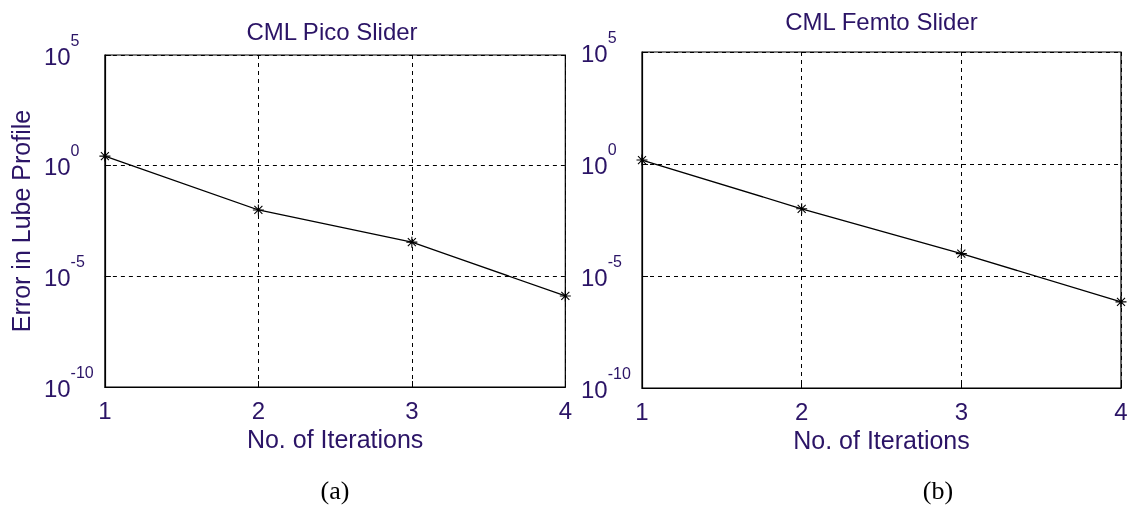 This screenshot has width=1133, height=508. I want to click on chart-title: CML Pico Slider, so click(332, 31).